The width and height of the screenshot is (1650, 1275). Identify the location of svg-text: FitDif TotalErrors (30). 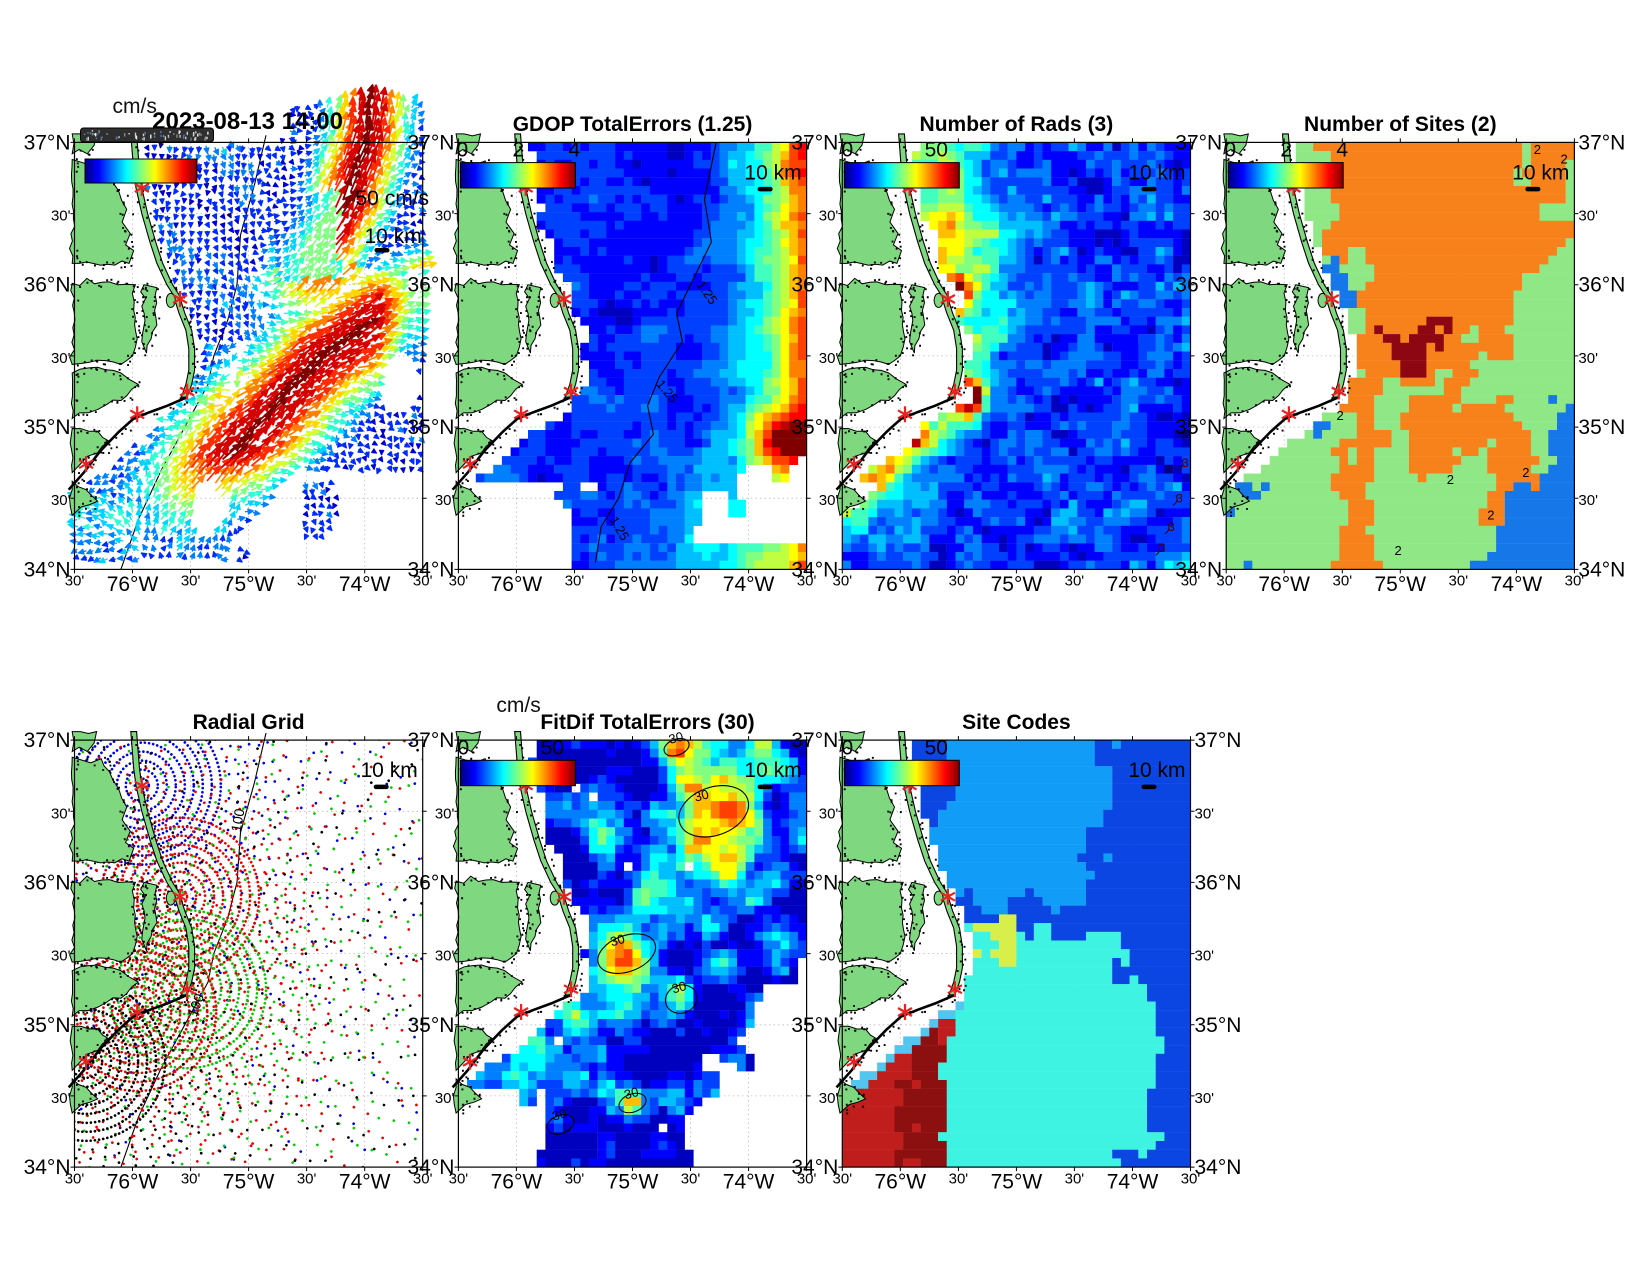
(647, 722).